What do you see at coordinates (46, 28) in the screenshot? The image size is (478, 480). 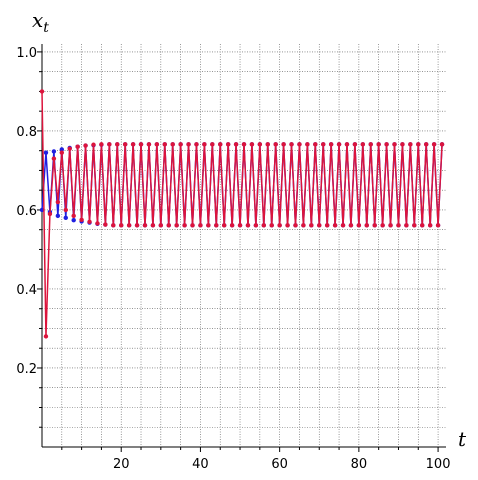 I see `y-axis-title-subscript: t` at bounding box center [46, 28].